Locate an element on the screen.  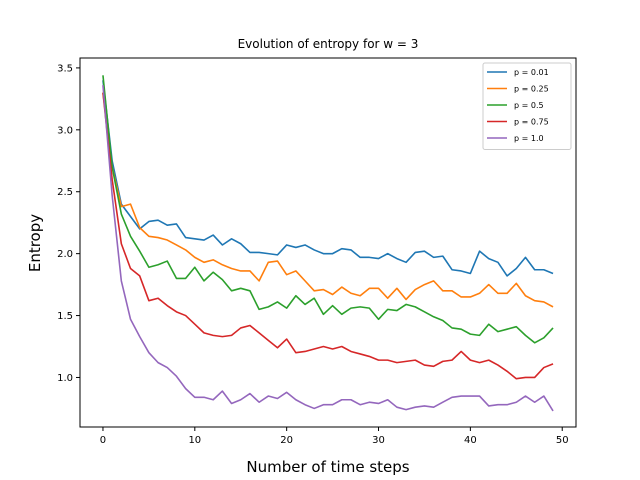
y-tick-label: 2.0 is located at coordinates (65, 254).